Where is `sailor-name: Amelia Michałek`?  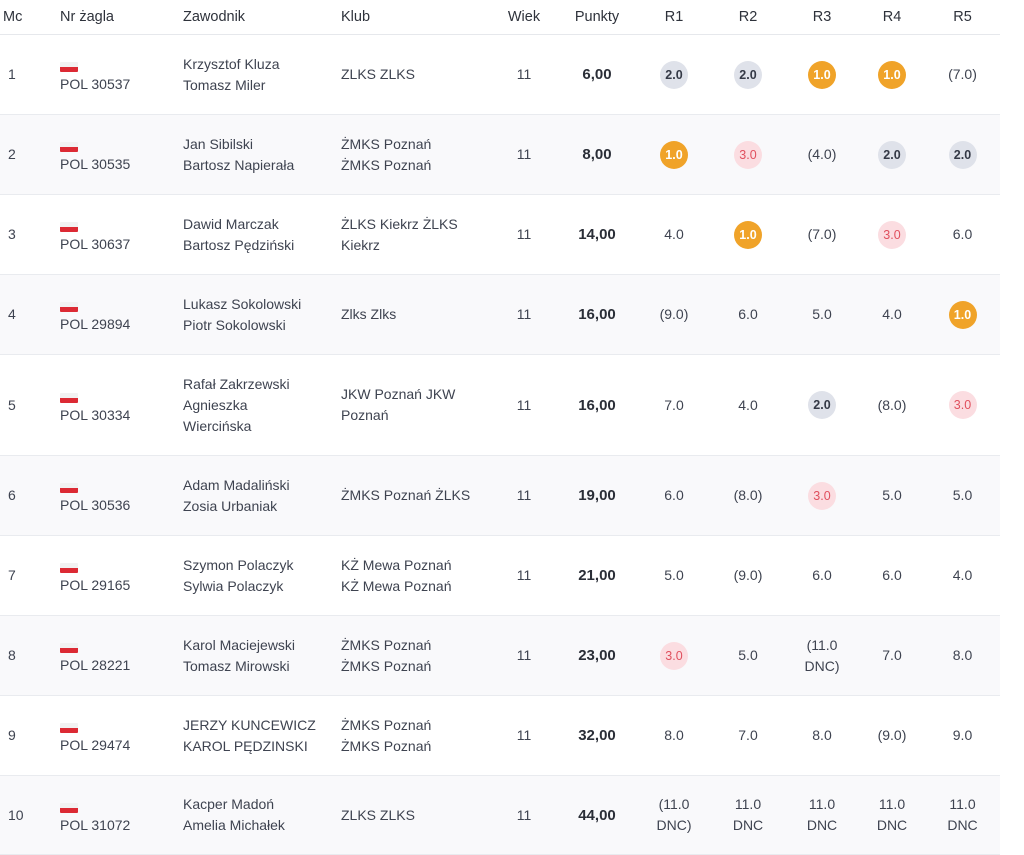
sailor-name: Amelia Michałek is located at coordinates (234, 825).